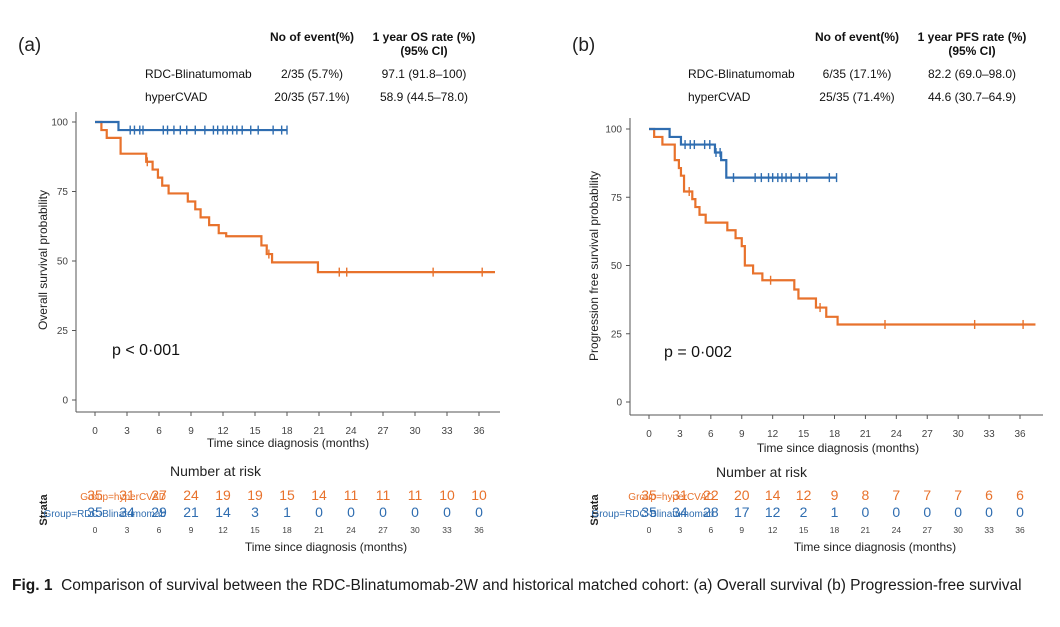 Image resolution: width=1060 pixels, height=627 pixels. I want to click on risk-value: 19, so click(255, 495).